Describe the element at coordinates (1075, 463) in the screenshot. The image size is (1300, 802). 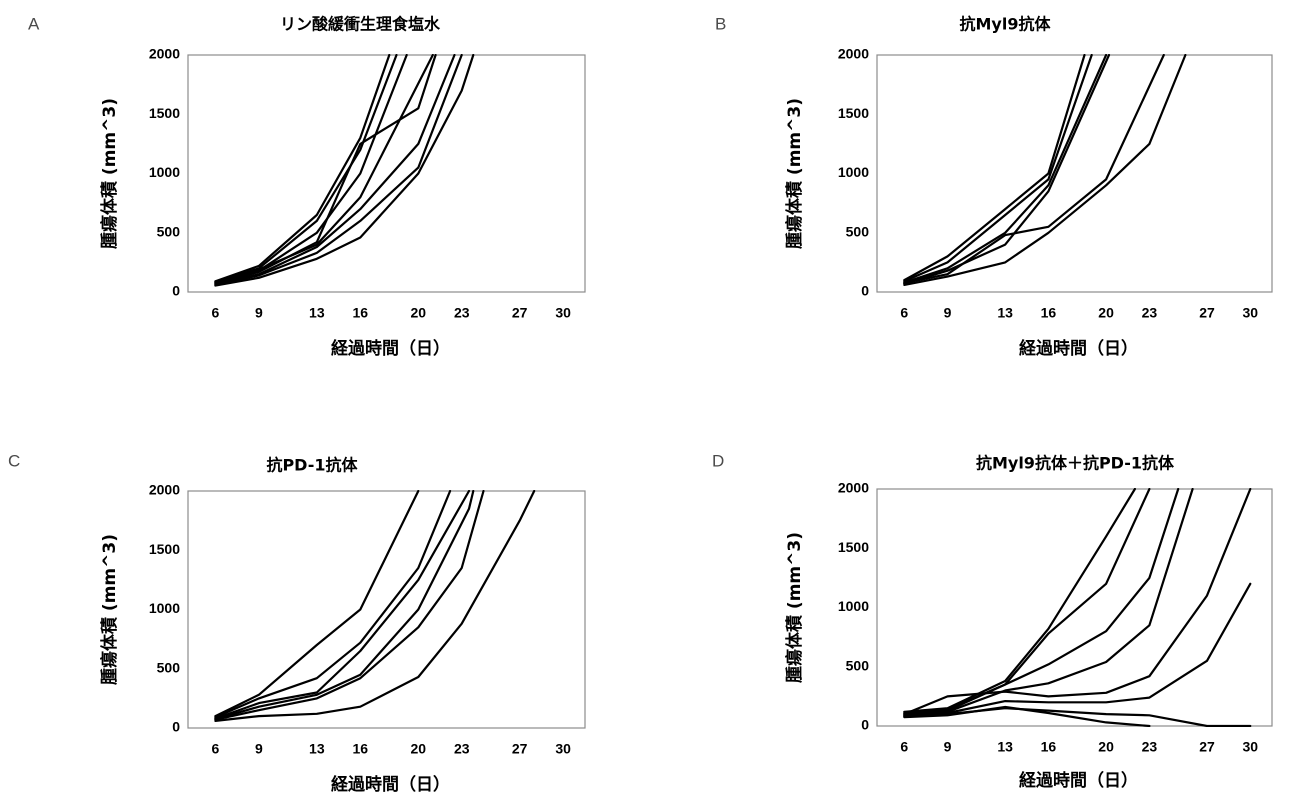
I see `chart-title: 抗Myl9抗体＋抗PD-1抗体` at that location.